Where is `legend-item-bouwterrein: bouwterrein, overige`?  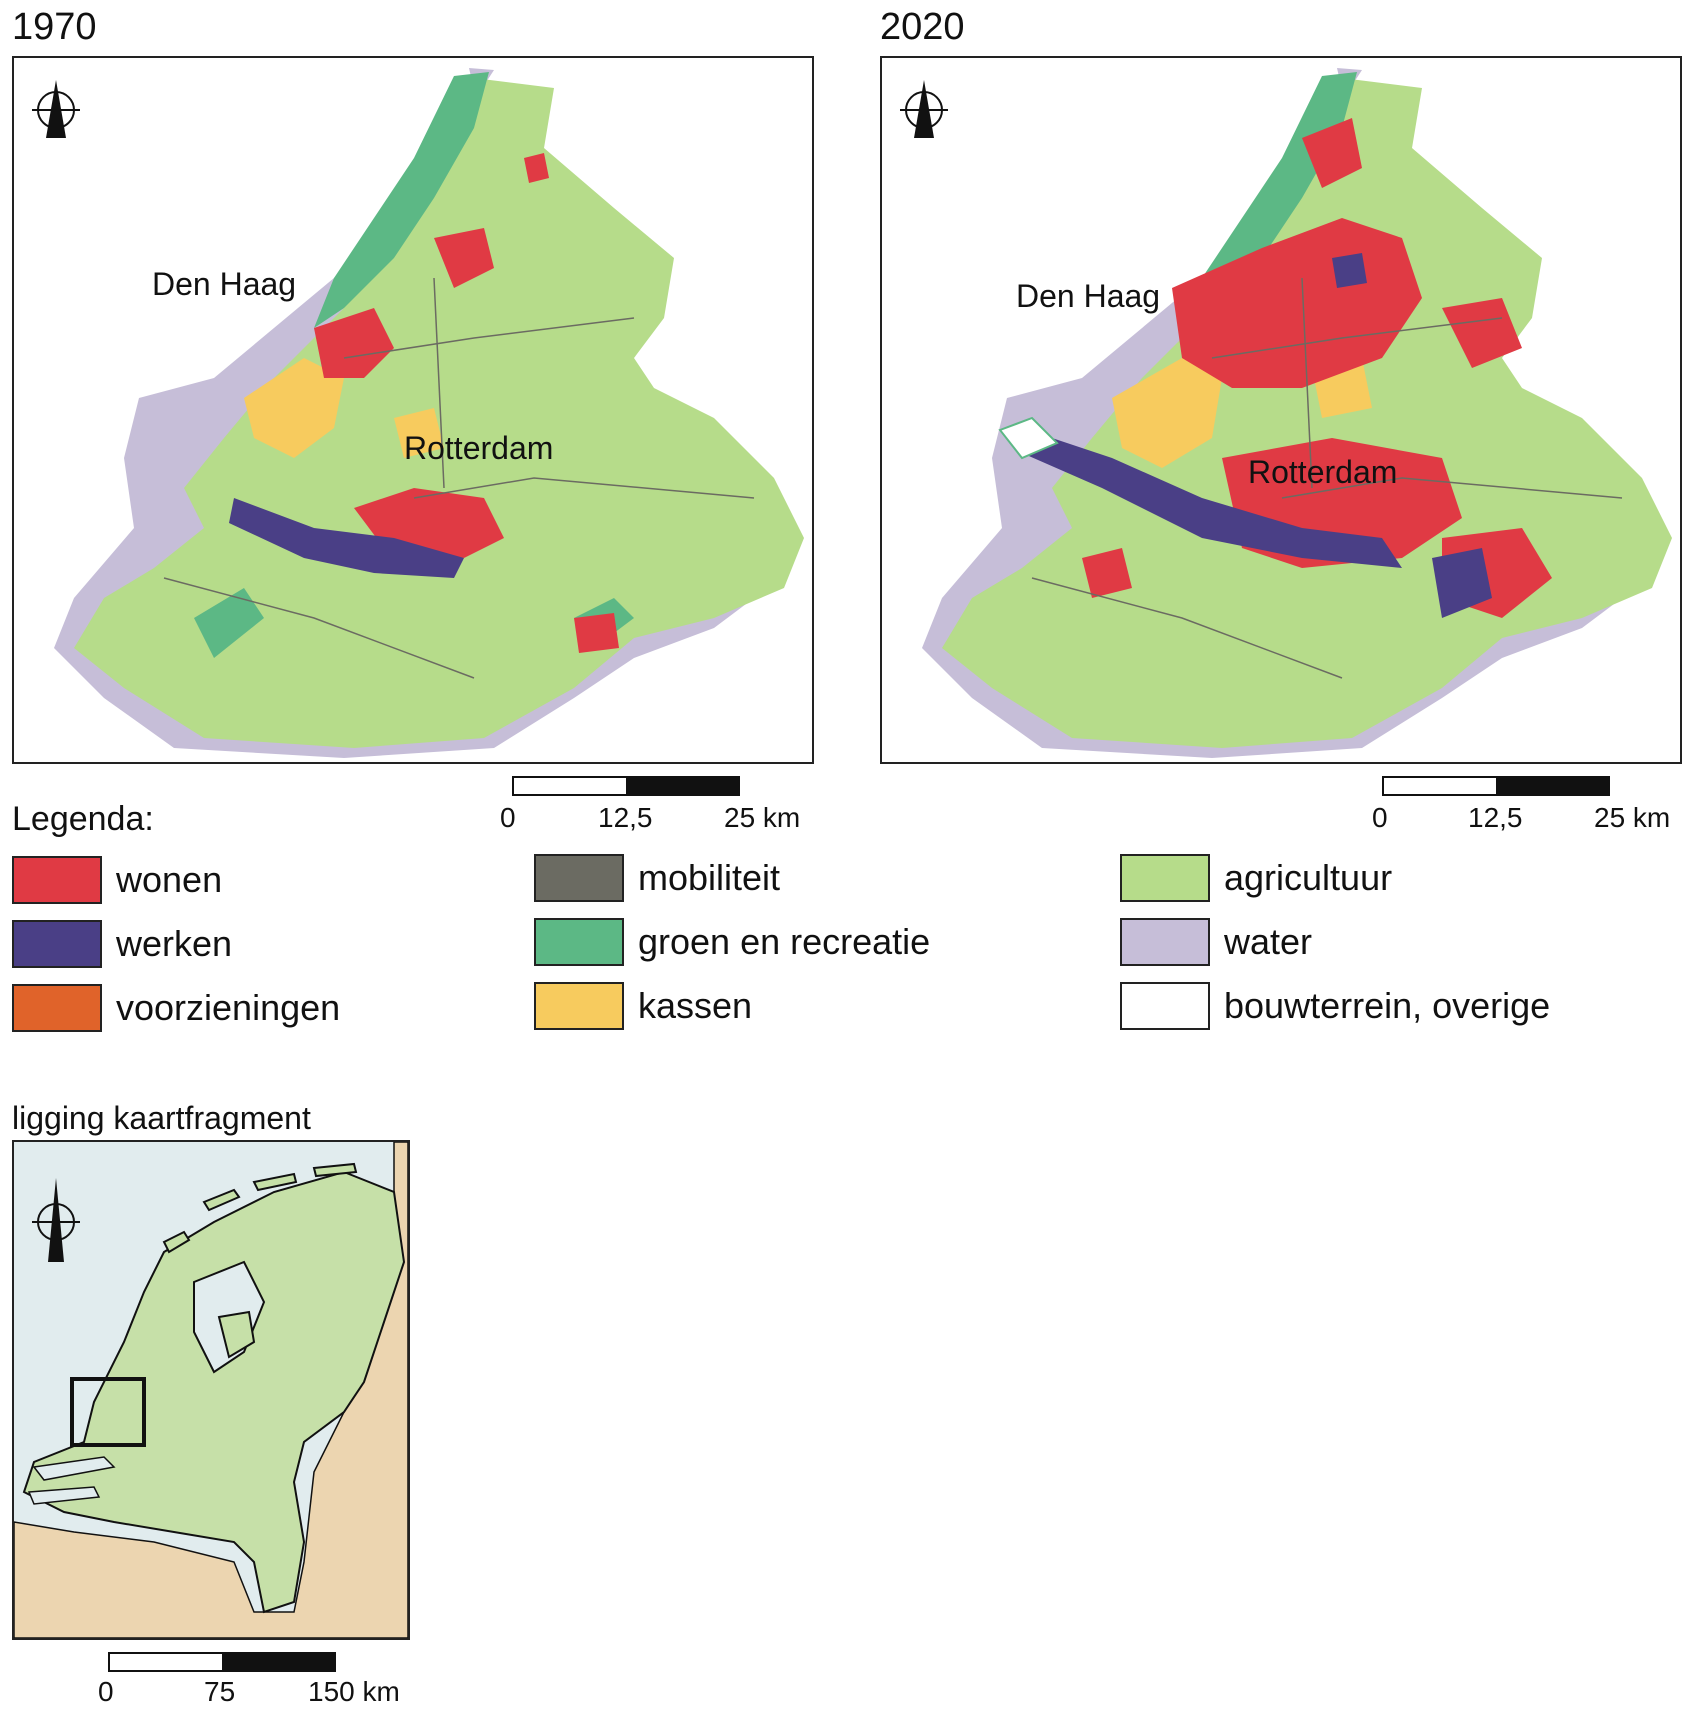 legend-item-bouwterrein: bouwterrein, overige is located at coordinates (1335, 1006).